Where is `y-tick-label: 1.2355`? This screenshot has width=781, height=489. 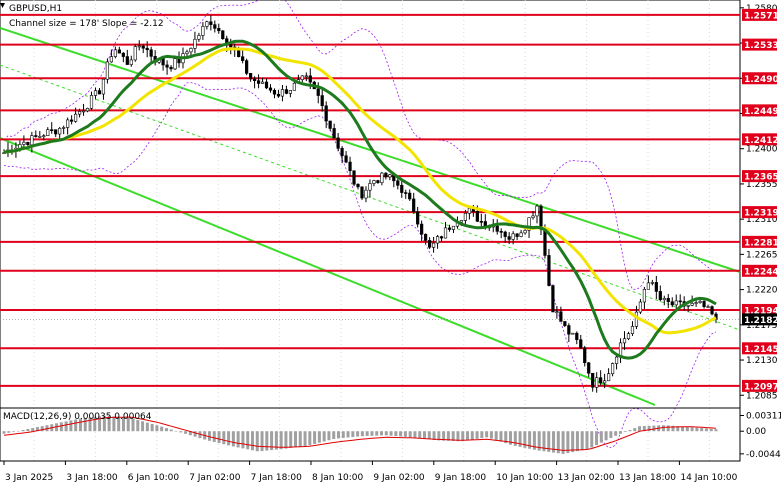
y-tick-label: 1.2355 is located at coordinates (762, 185).